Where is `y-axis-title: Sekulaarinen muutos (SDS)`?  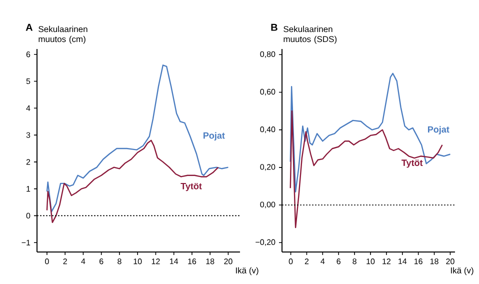 y-axis-title: Sekulaarinen muutos (SDS) is located at coordinates (310, 35).